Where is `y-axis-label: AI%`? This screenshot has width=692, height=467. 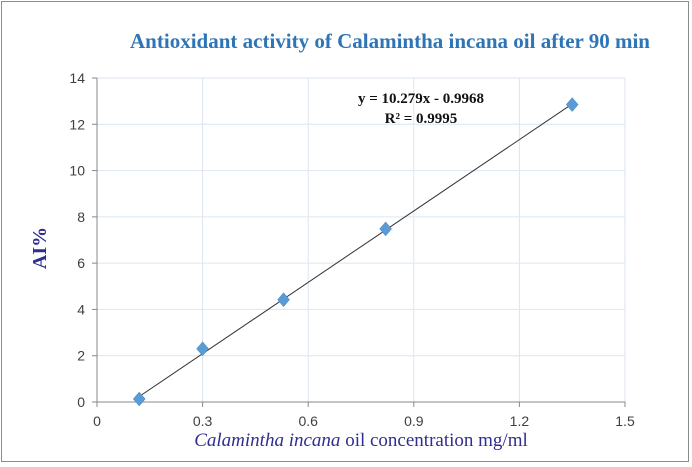
y-axis-label: AI% is located at coordinates (40, 248).